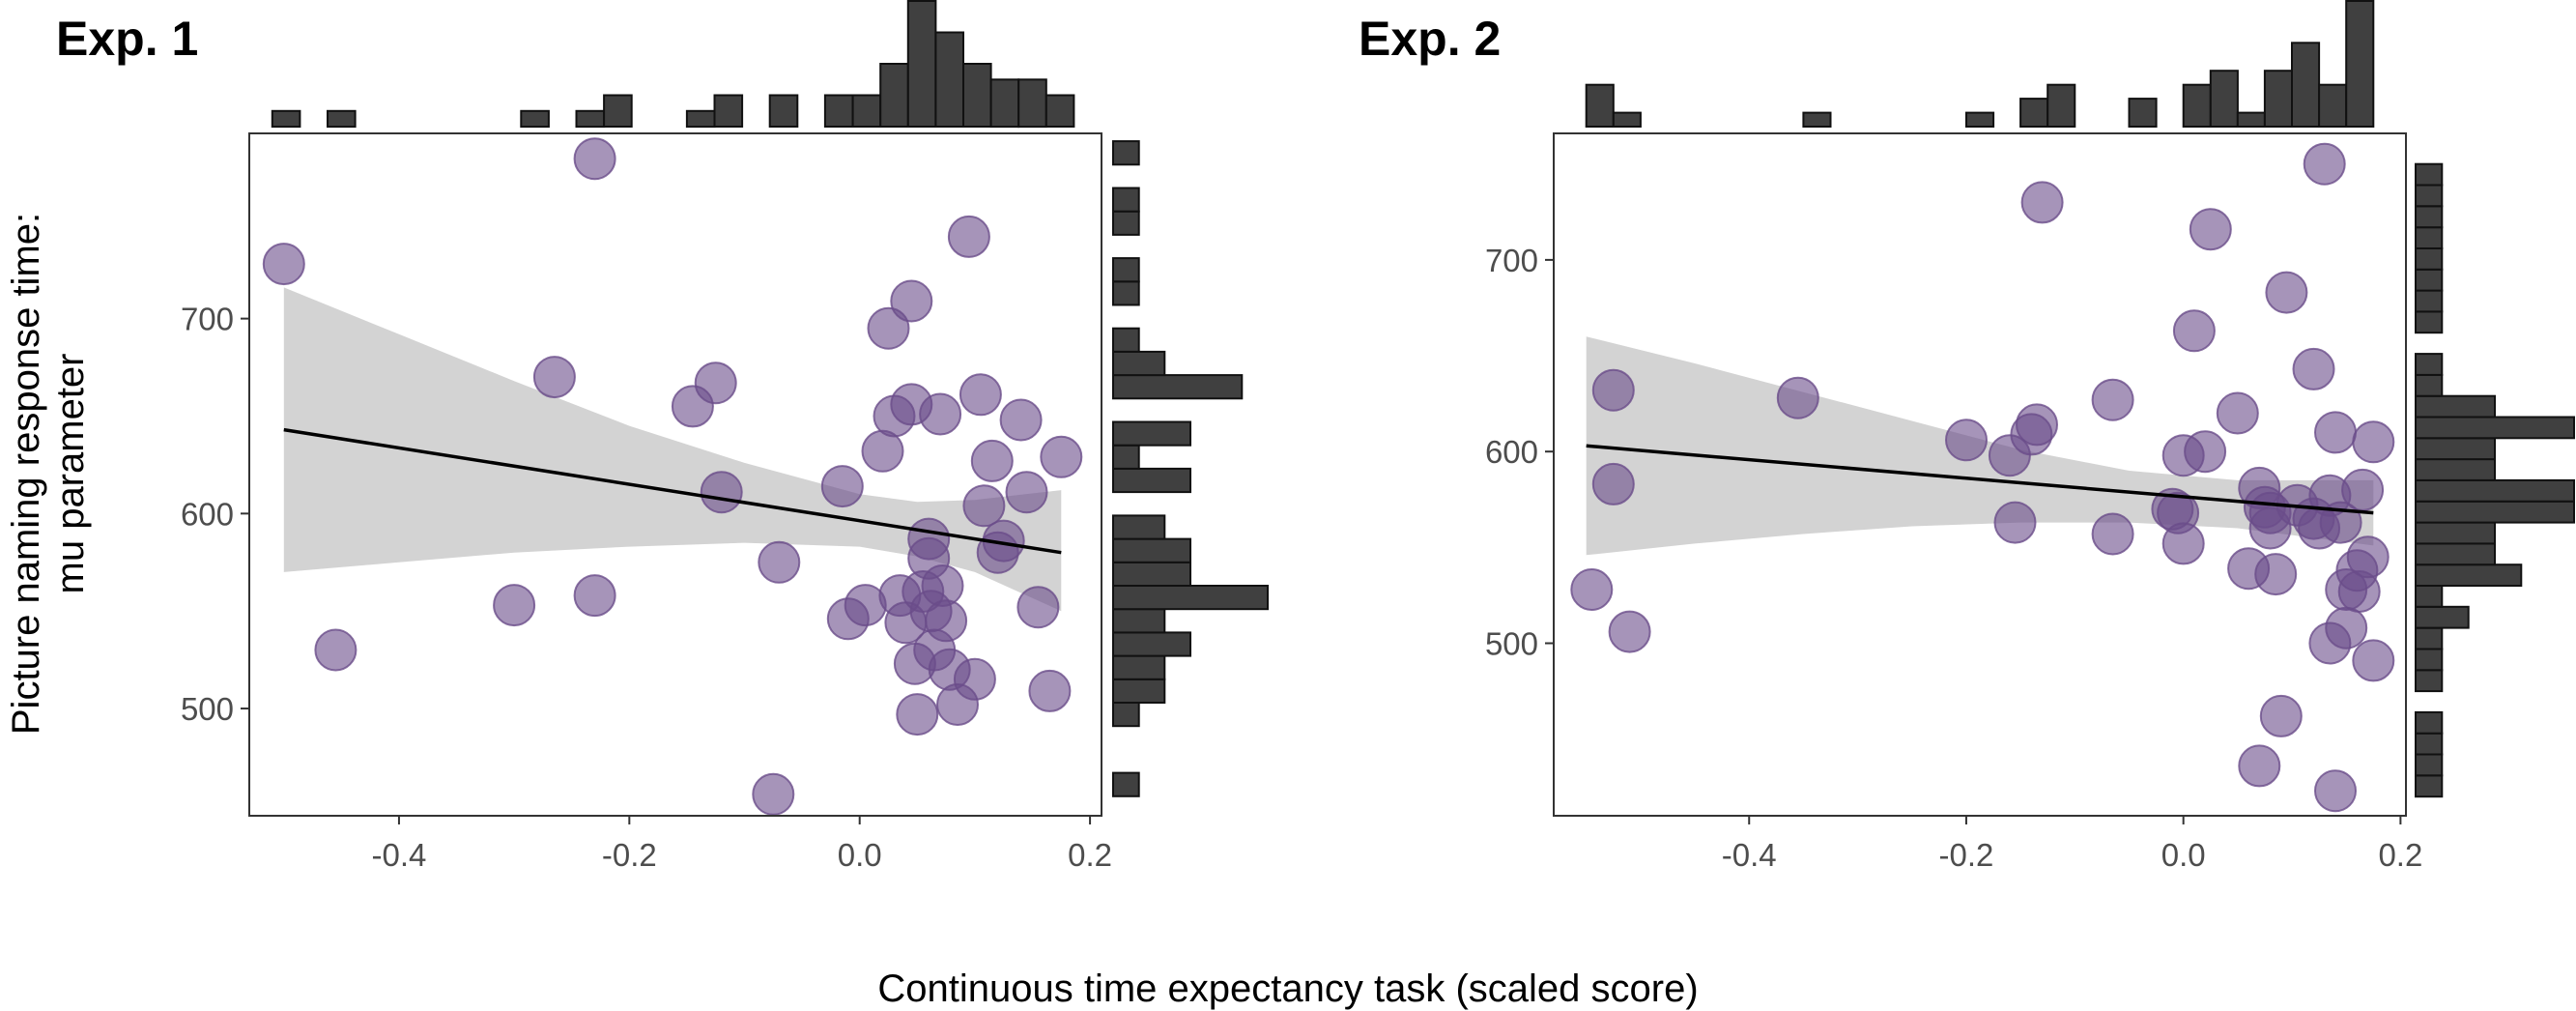 This screenshot has width=2576, height=1011. I want to click on confidence-band-layer, so click(673, 449).